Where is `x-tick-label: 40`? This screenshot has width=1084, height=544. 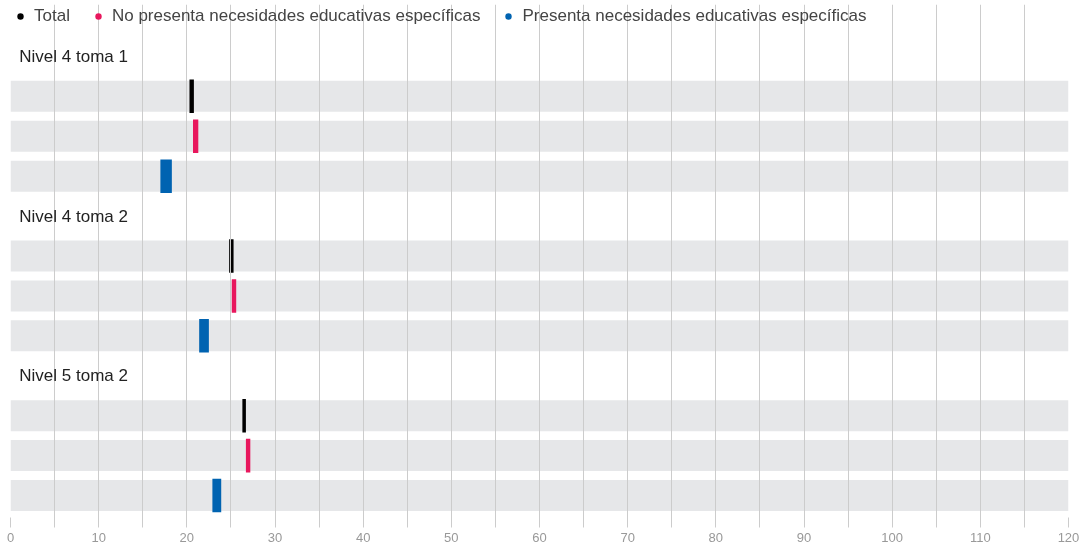 x-tick-label: 40 is located at coordinates (363, 536).